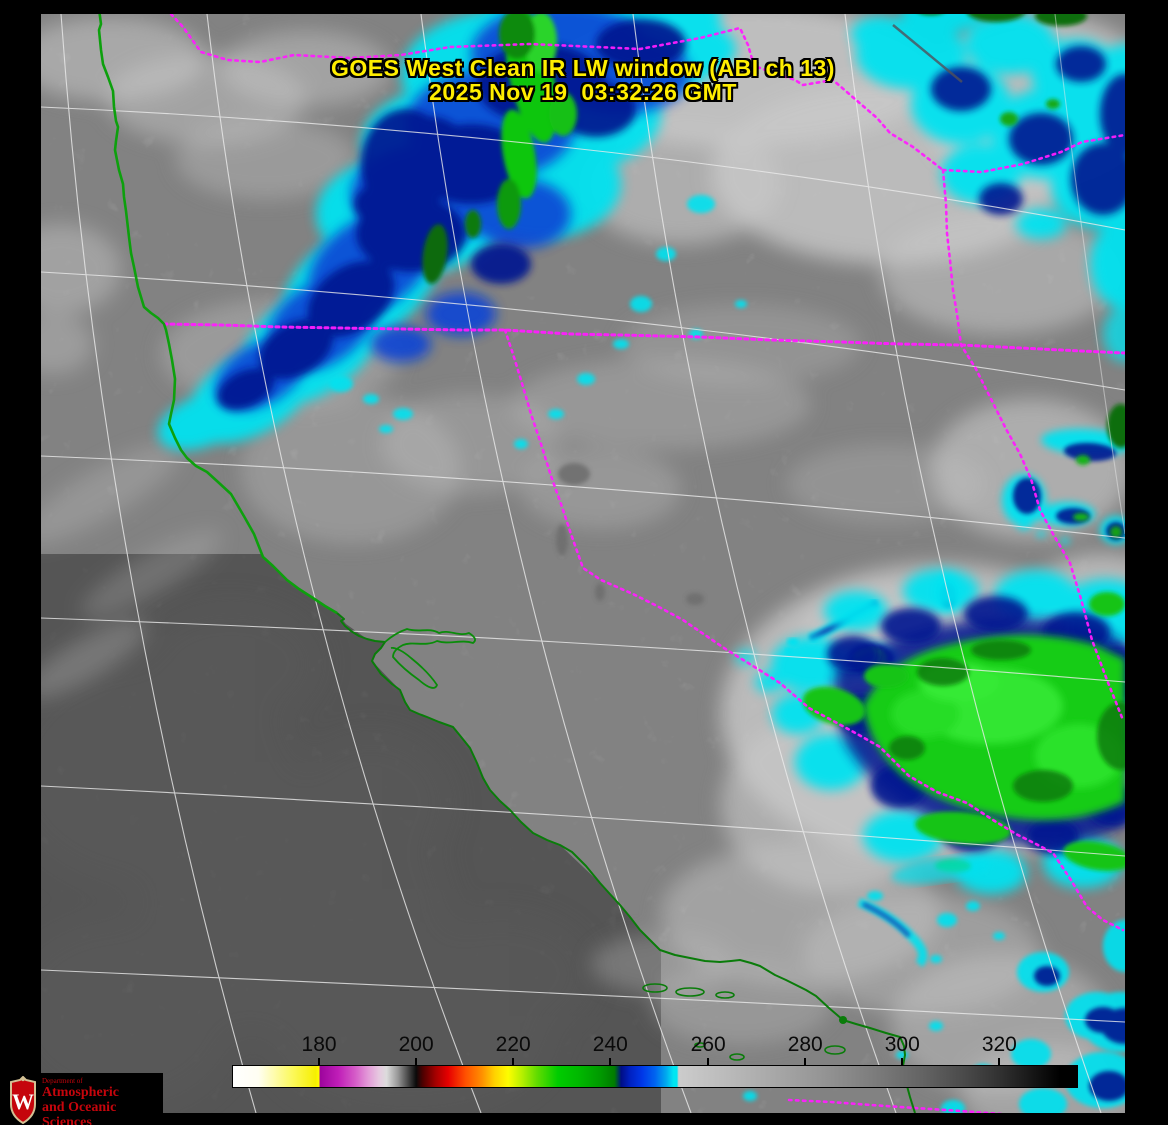 The image size is (1168, 1125). I want to click on border-east-upper, so click(1033, 153).